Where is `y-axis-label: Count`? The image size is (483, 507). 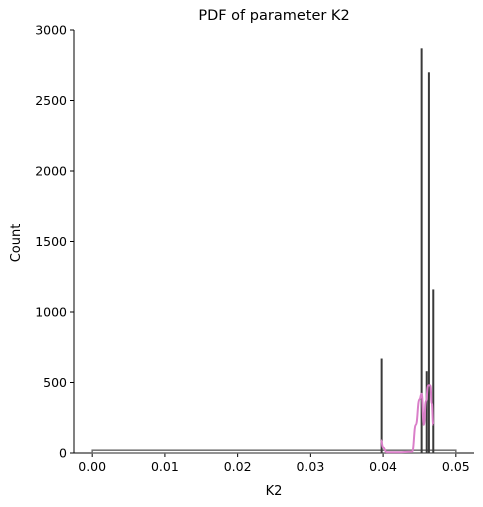
y-axis-label: Count is located at coordinates (16, 243).